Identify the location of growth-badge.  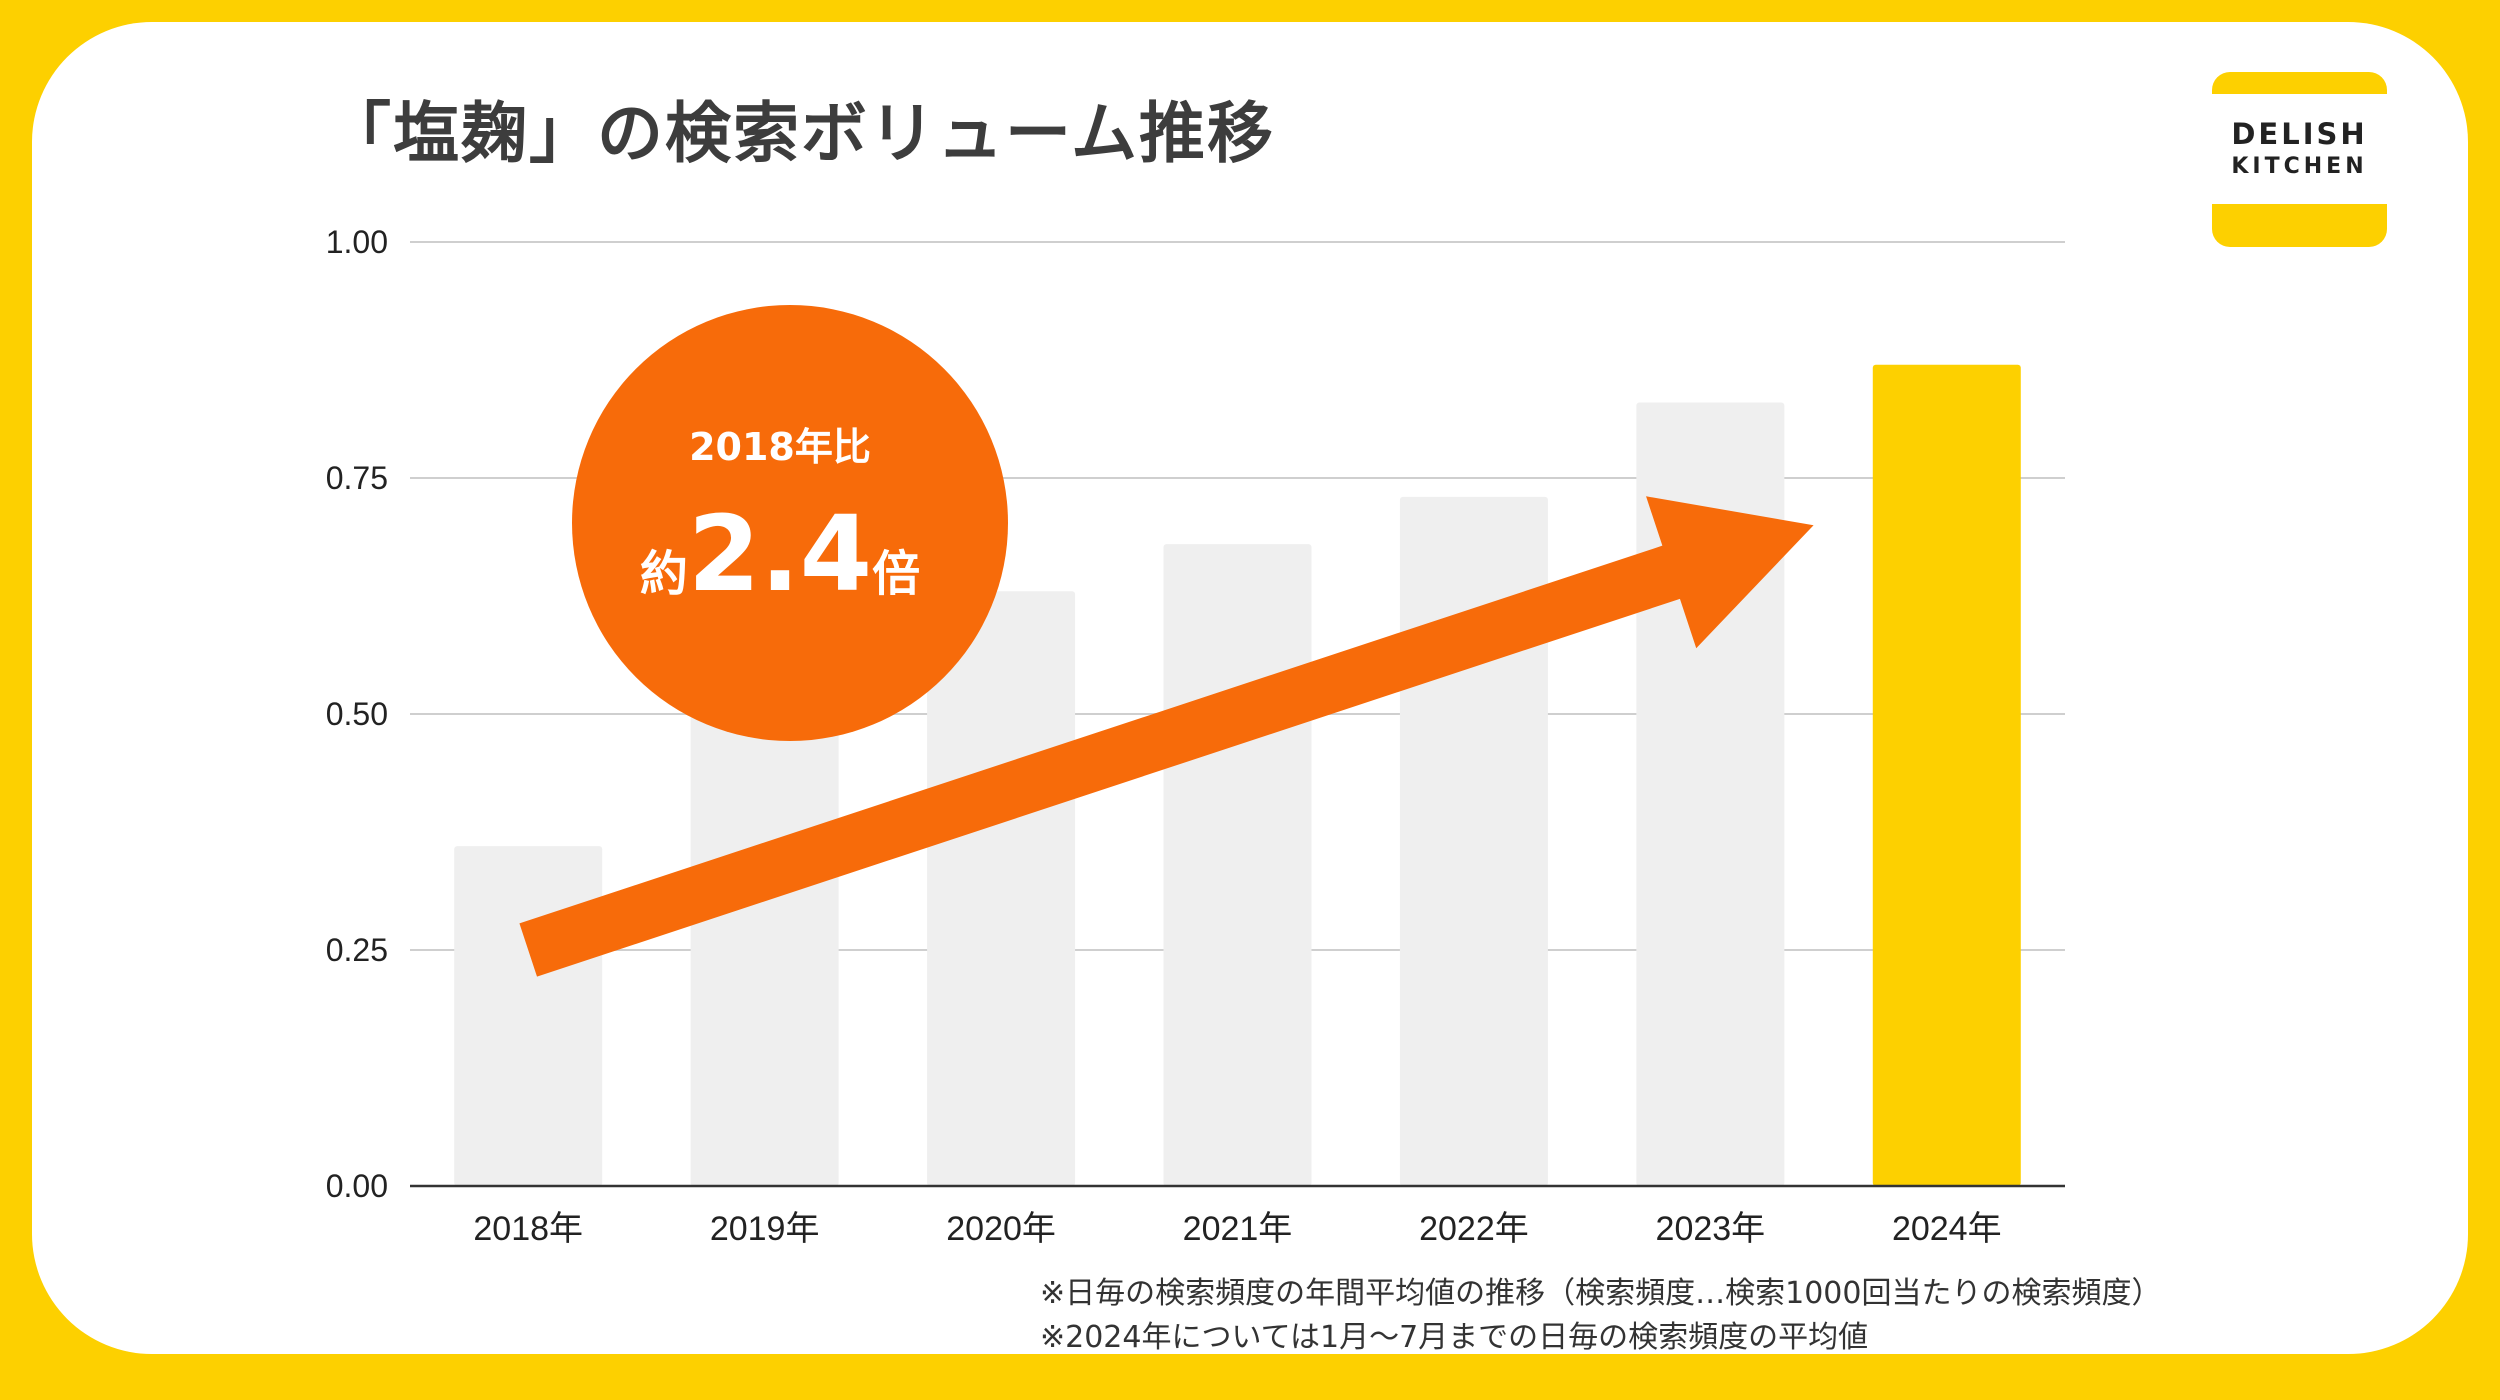
(790, 523).